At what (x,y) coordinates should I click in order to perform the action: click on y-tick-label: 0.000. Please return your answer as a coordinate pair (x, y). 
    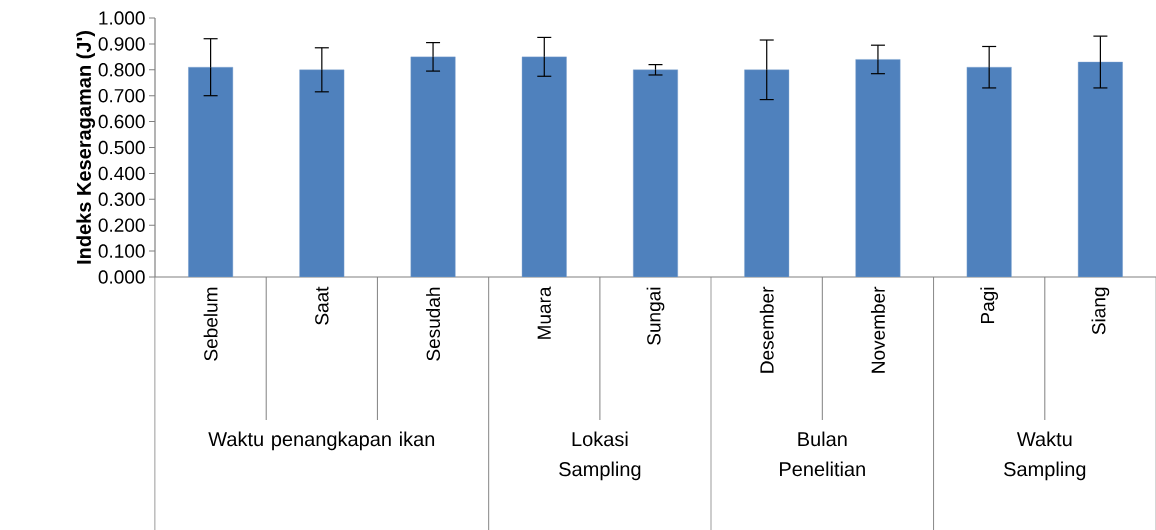
    Looking at the image, I should click on (121, 277).